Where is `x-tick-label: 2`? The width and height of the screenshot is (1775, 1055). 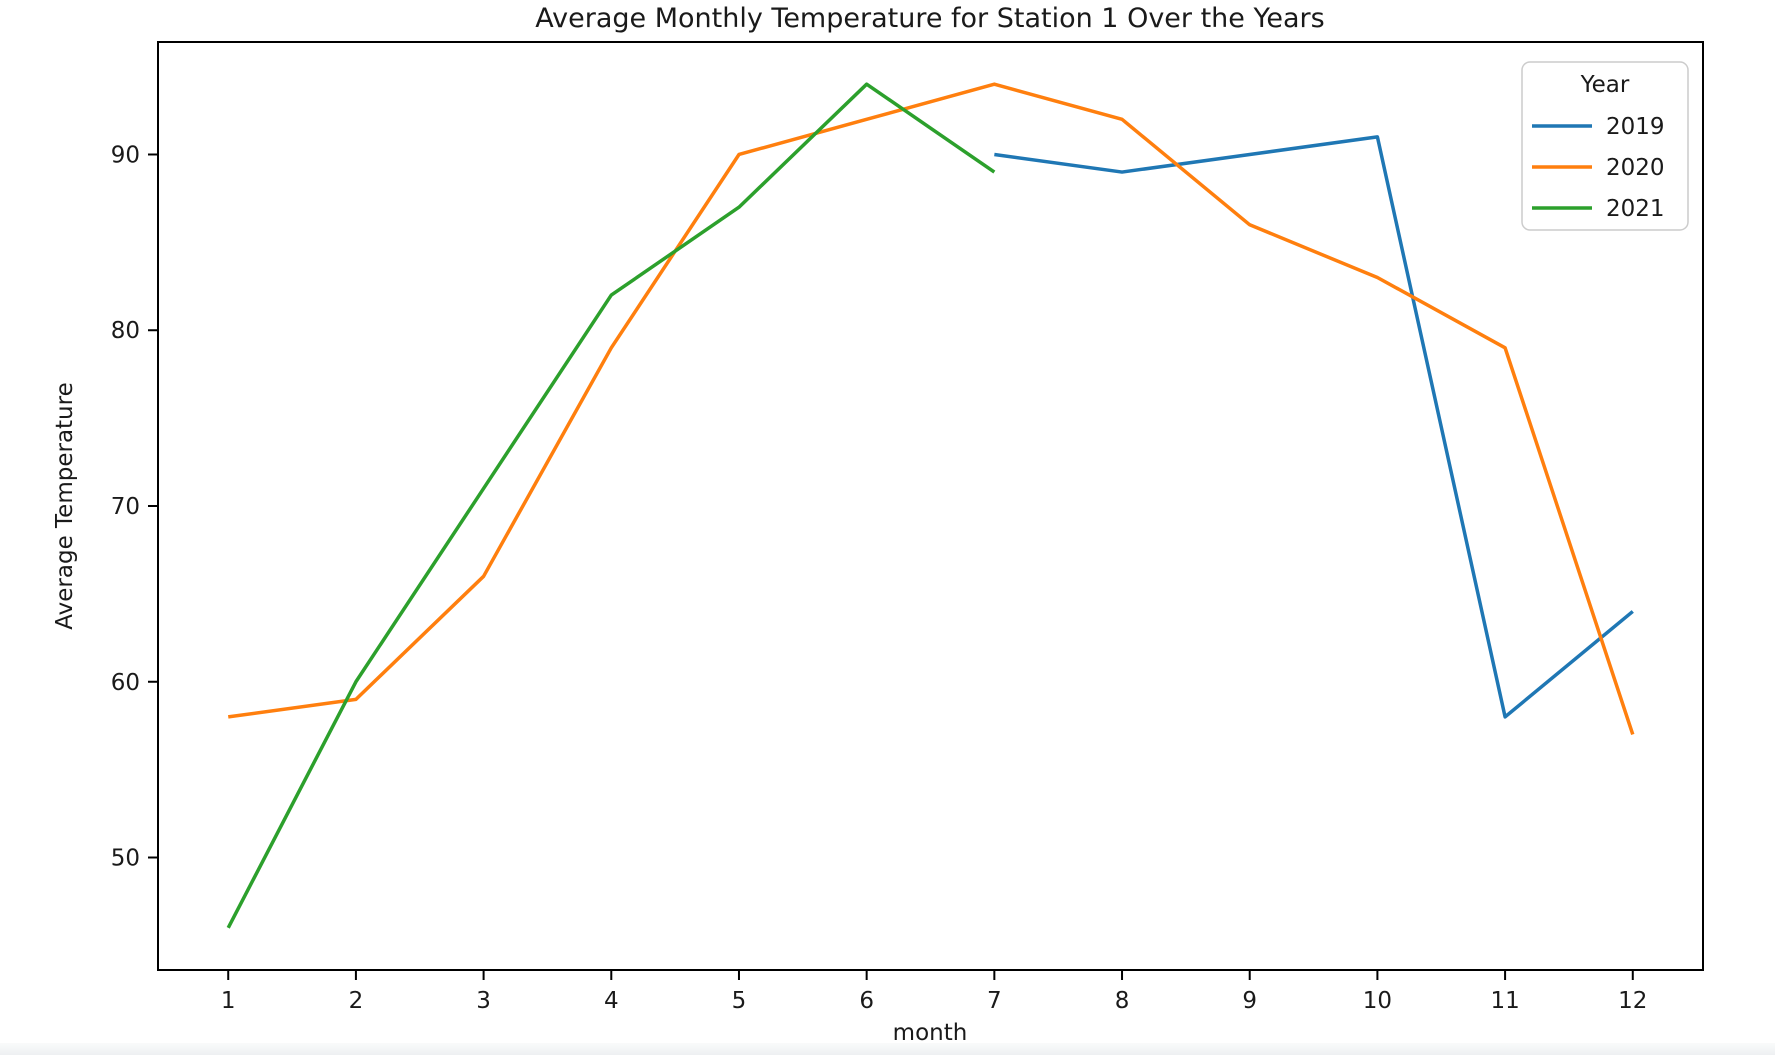
x-tick-label: 2 is located at coordinates (356, 1001).